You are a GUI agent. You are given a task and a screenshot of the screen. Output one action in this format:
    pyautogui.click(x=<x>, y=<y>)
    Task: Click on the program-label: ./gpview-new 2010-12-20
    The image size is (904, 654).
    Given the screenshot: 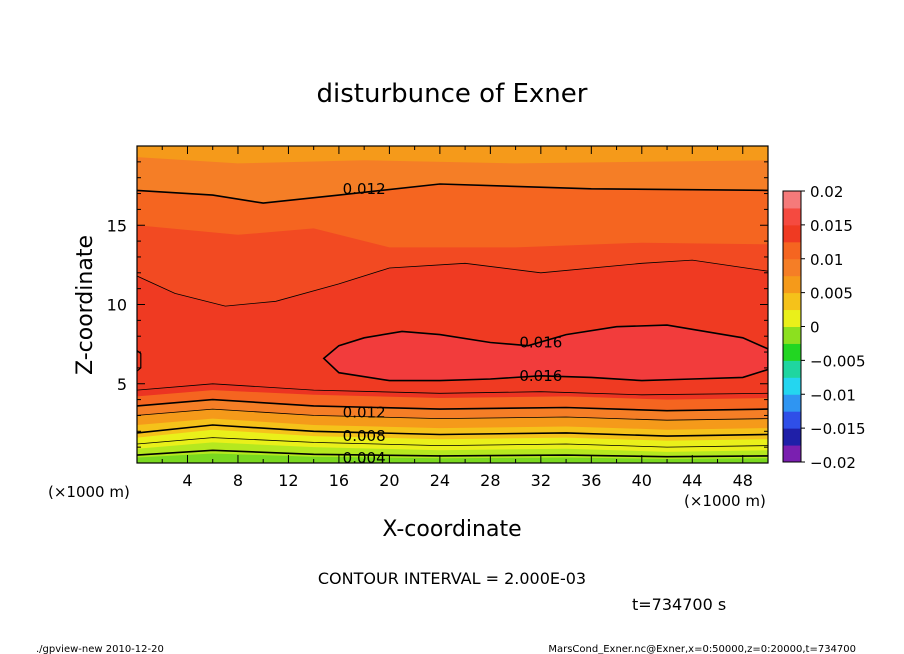 What is the action you would take?
    pyautogui.click(x=100, y=649)
    